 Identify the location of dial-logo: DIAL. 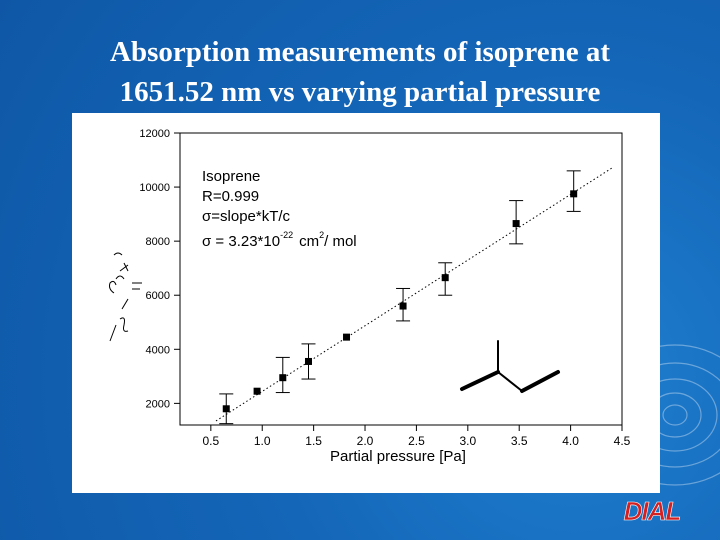
(652, 511).